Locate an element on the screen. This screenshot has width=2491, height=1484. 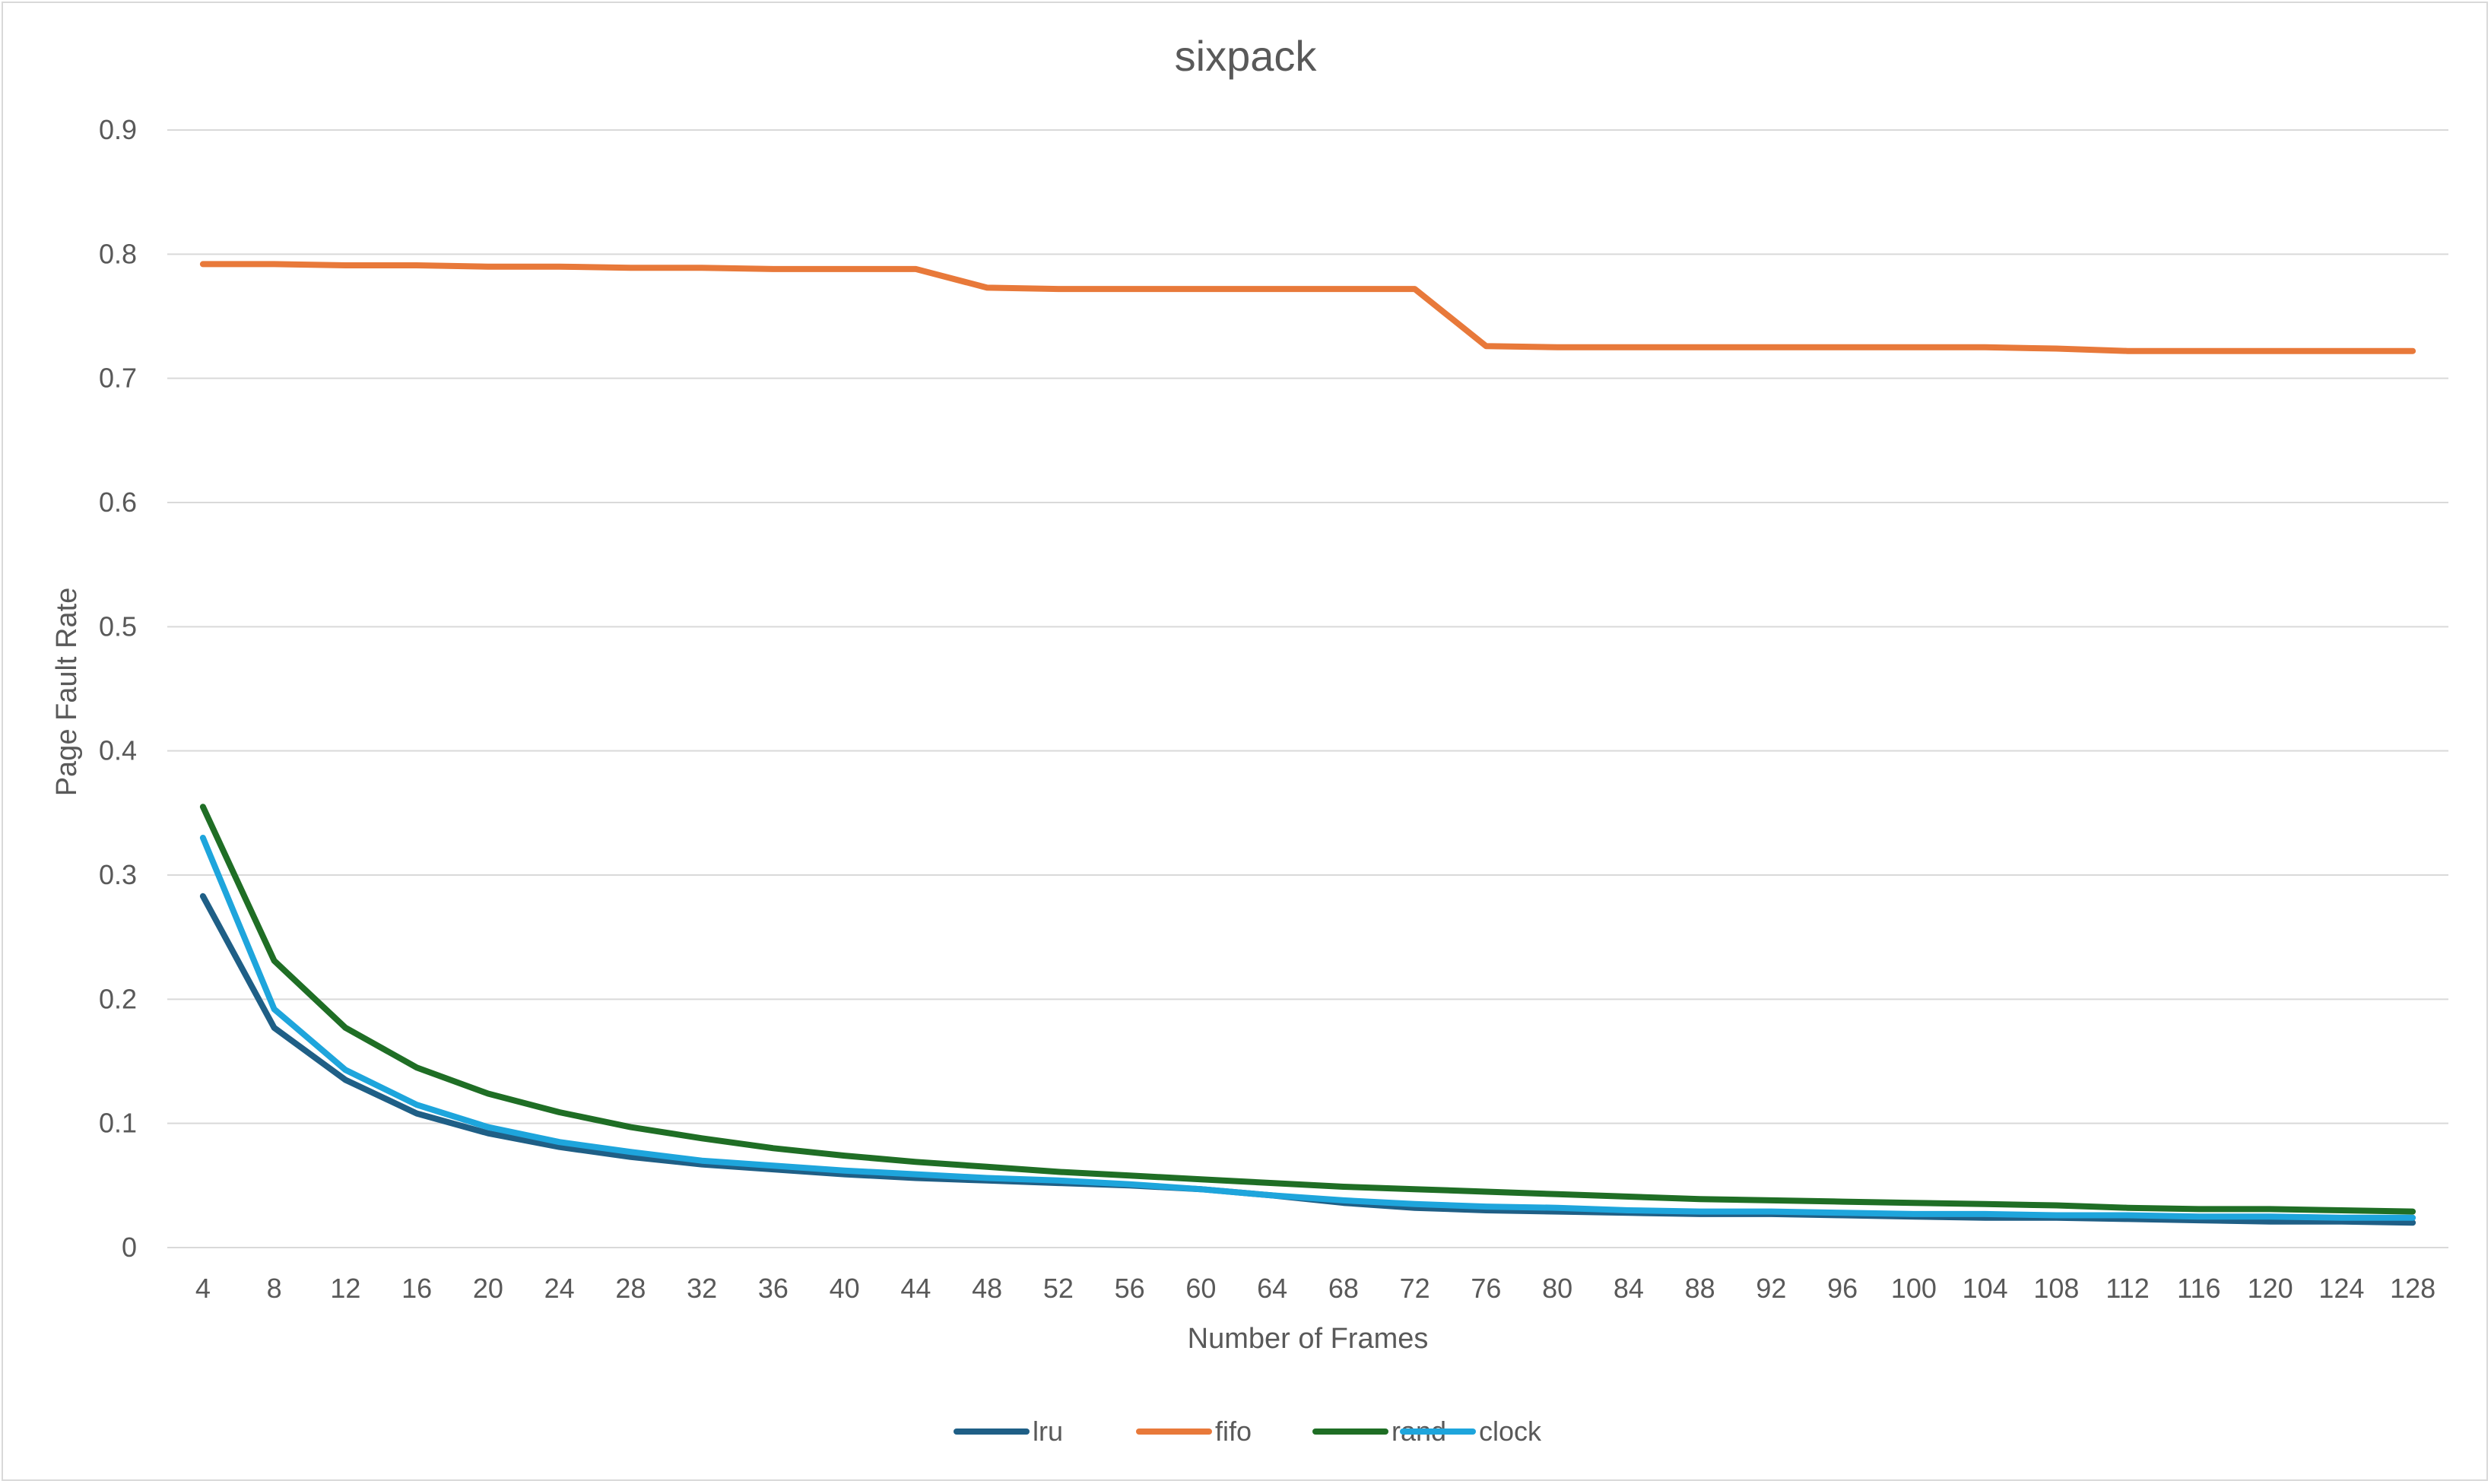
x-tick-label: 92 is located at coordinates (1771, 1288).